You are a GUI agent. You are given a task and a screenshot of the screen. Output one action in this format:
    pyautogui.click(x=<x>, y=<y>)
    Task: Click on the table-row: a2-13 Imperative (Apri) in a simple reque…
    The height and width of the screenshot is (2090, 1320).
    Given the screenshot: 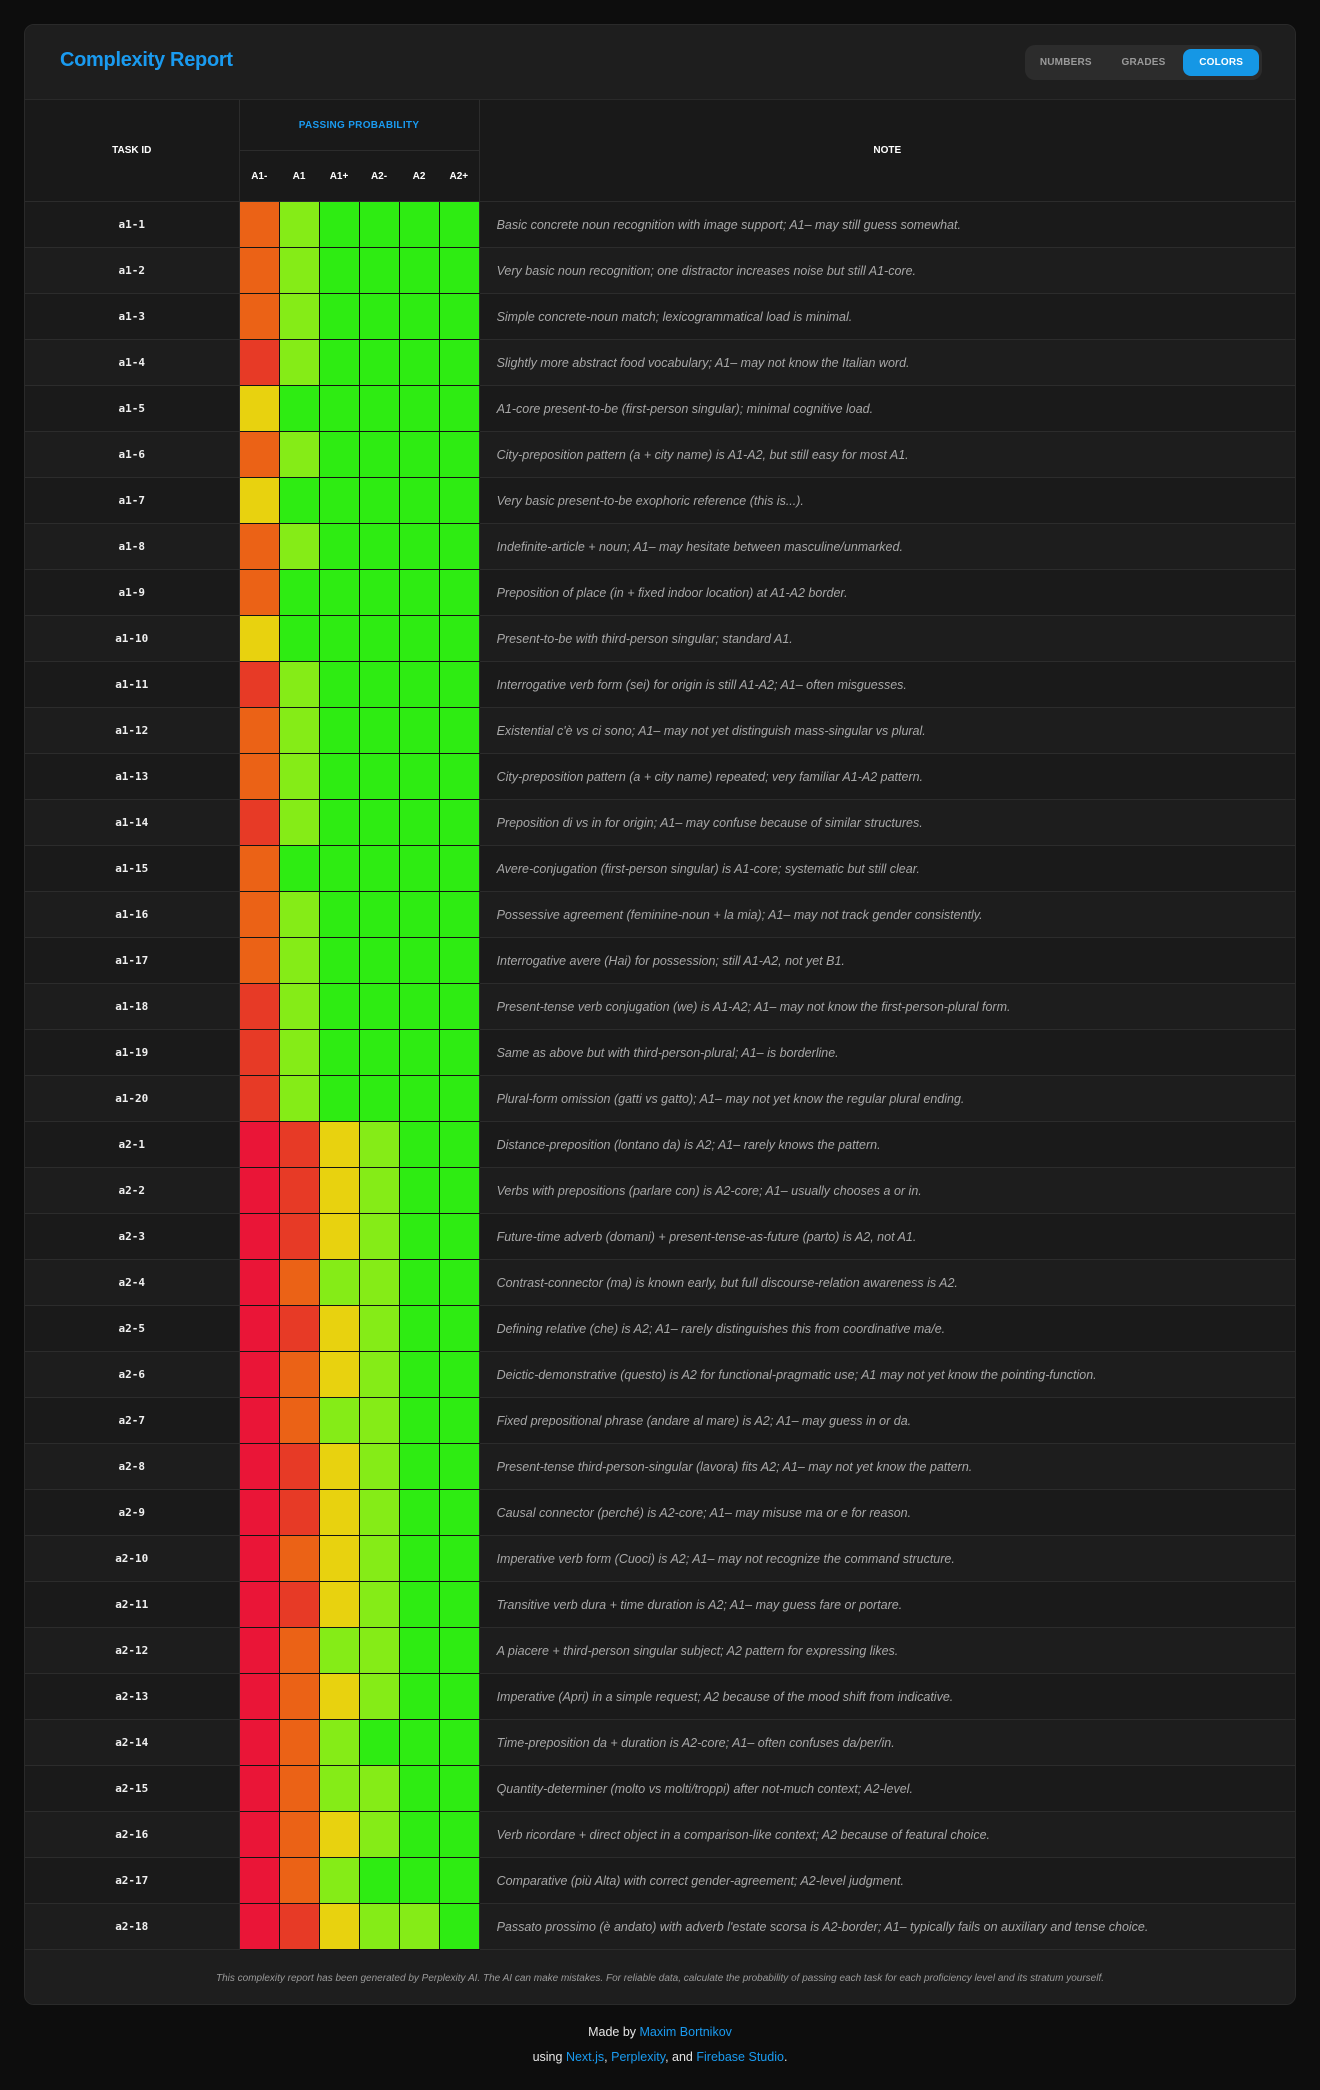 What is the action you would take?
    pyautogui.click(x=660, y=1696)
    